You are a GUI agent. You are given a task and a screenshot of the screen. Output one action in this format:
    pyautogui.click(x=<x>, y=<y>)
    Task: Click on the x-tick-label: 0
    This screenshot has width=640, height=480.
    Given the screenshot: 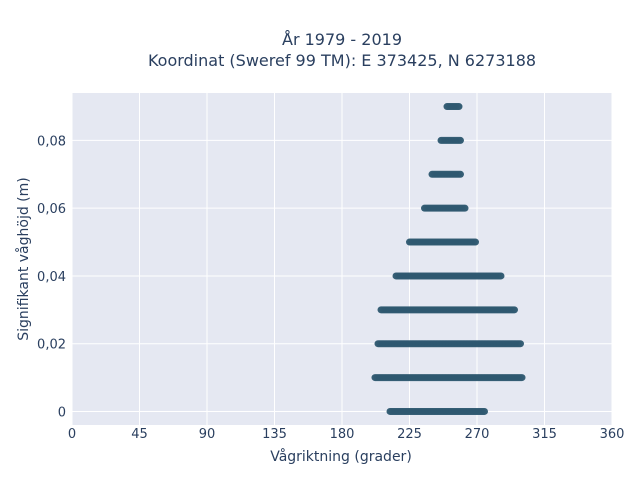 What is the action you would take?
    pyautogui.click(x=72, y=434)
    